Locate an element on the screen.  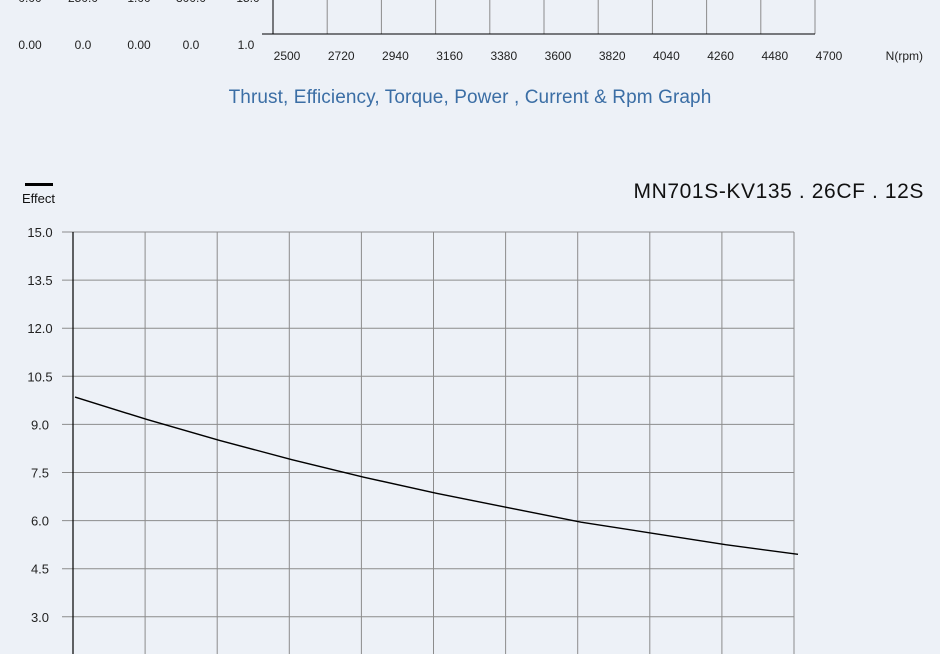
left-axis-value: 1.0 is located at coordinates (246, 45).